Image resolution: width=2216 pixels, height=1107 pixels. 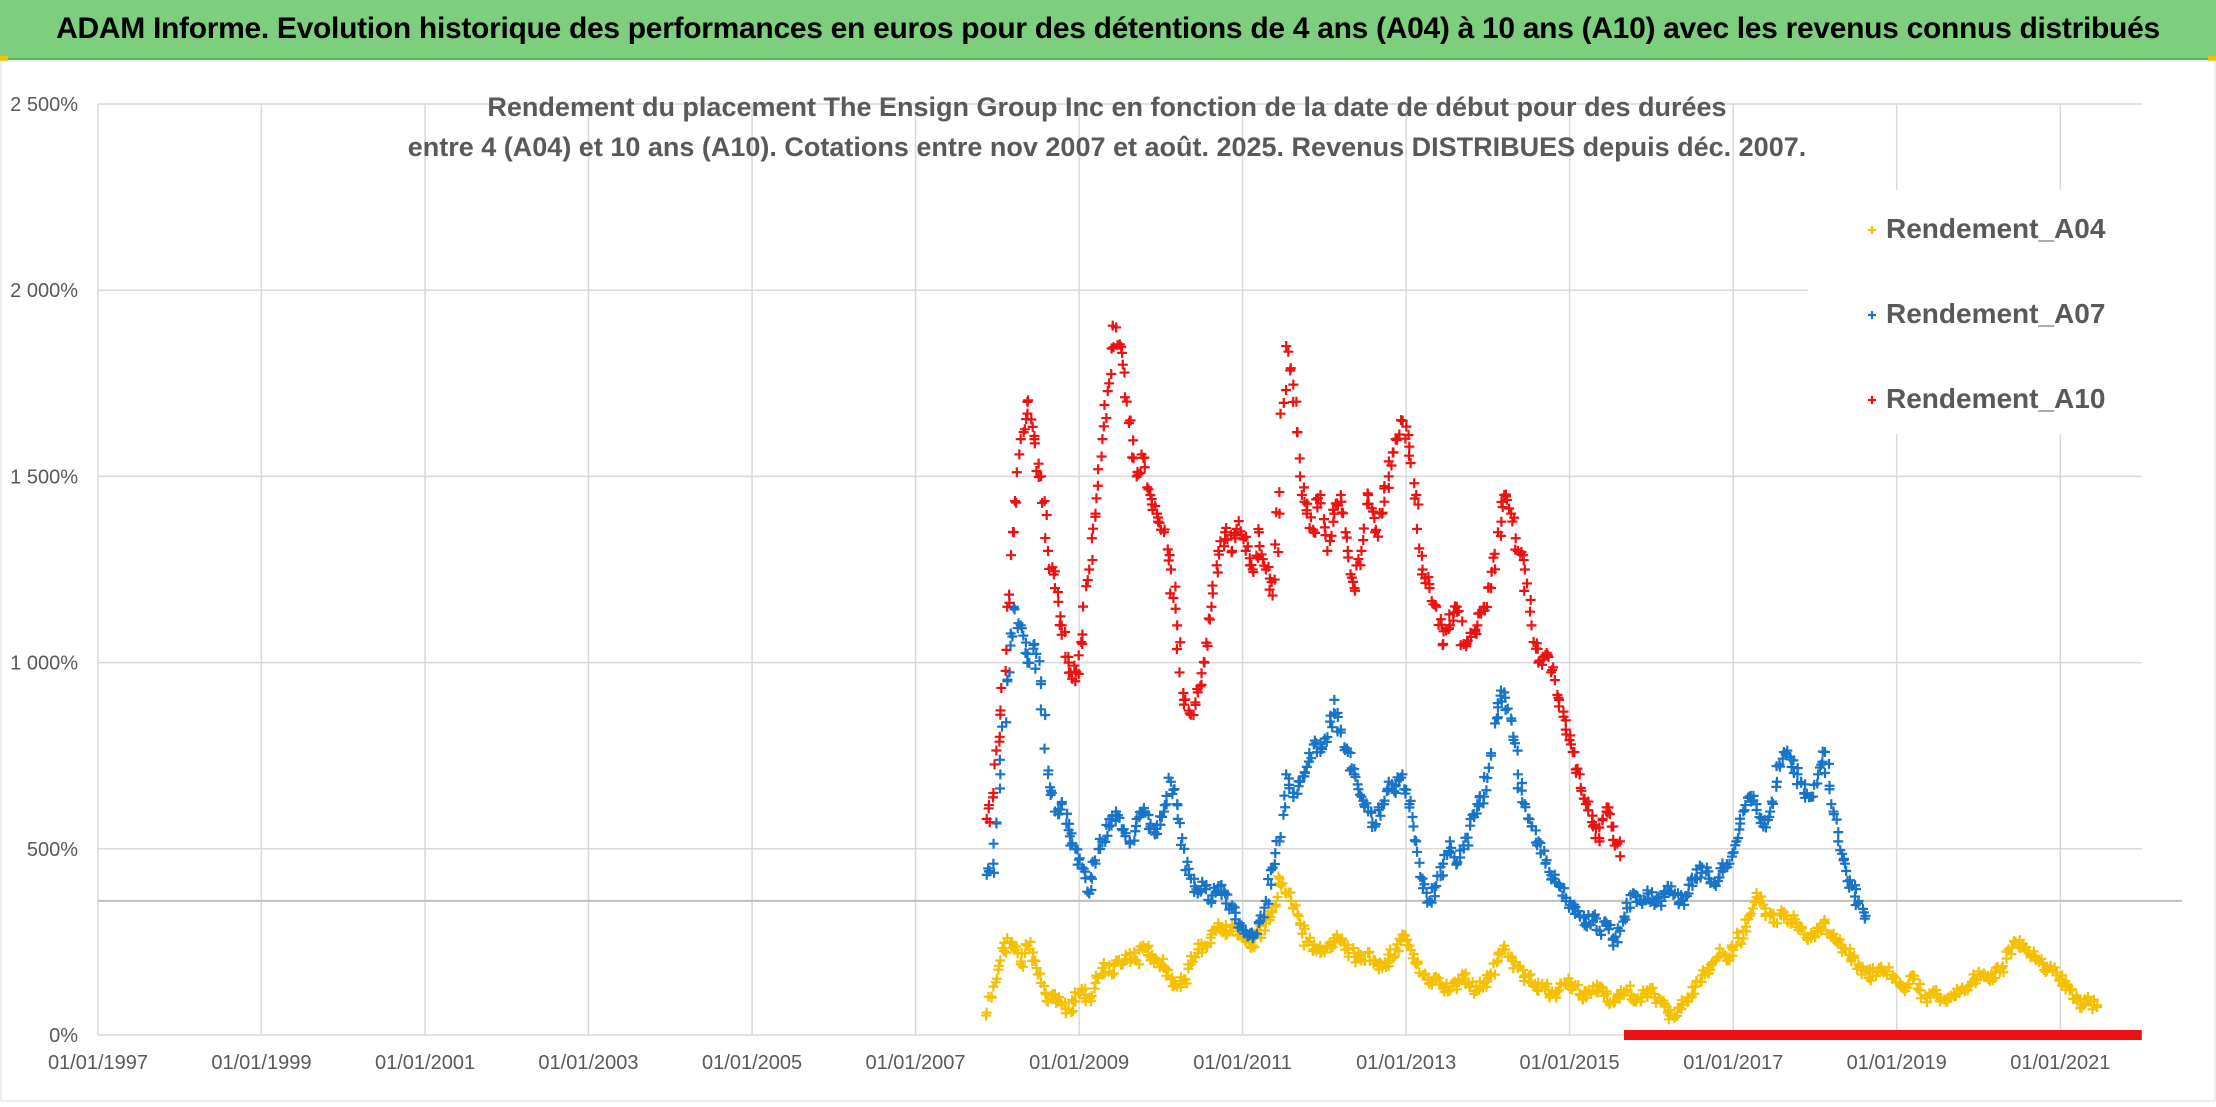 I want to click on y-tick-label: 0%, so click(x=63, y=1036).